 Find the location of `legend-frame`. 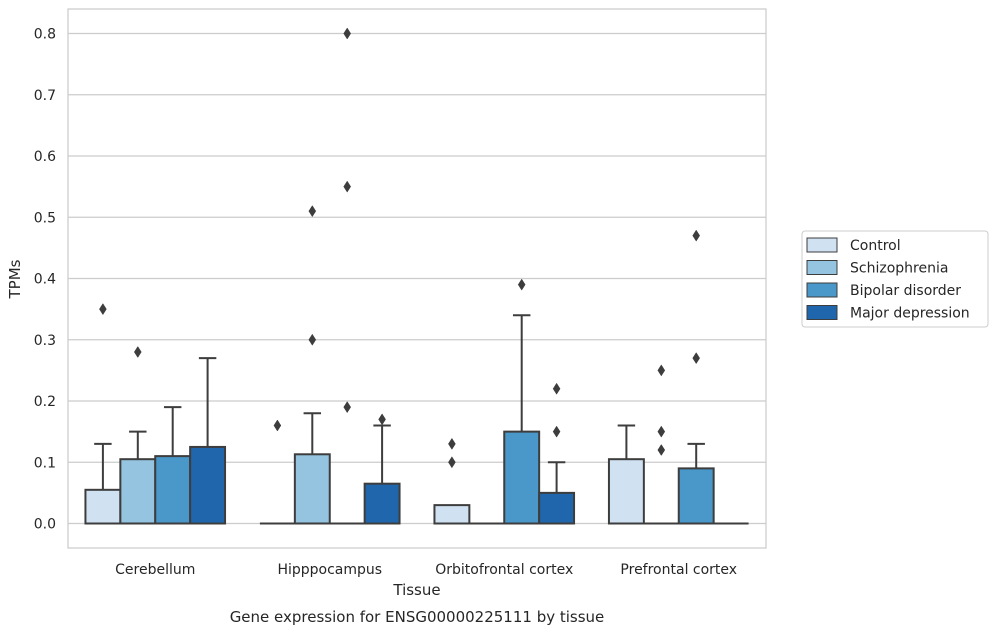

legend-frame is located at coordinates (895, 279).